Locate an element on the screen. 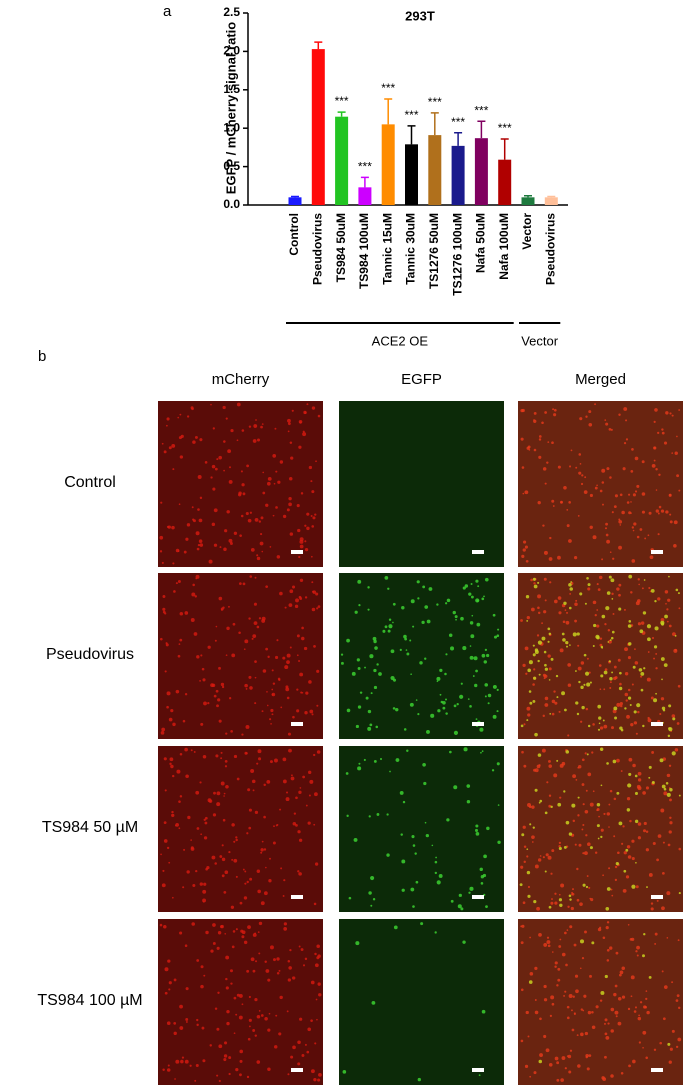 This screenshot has width=685, height=1086. micrograph is located at coordinates (600, 484).